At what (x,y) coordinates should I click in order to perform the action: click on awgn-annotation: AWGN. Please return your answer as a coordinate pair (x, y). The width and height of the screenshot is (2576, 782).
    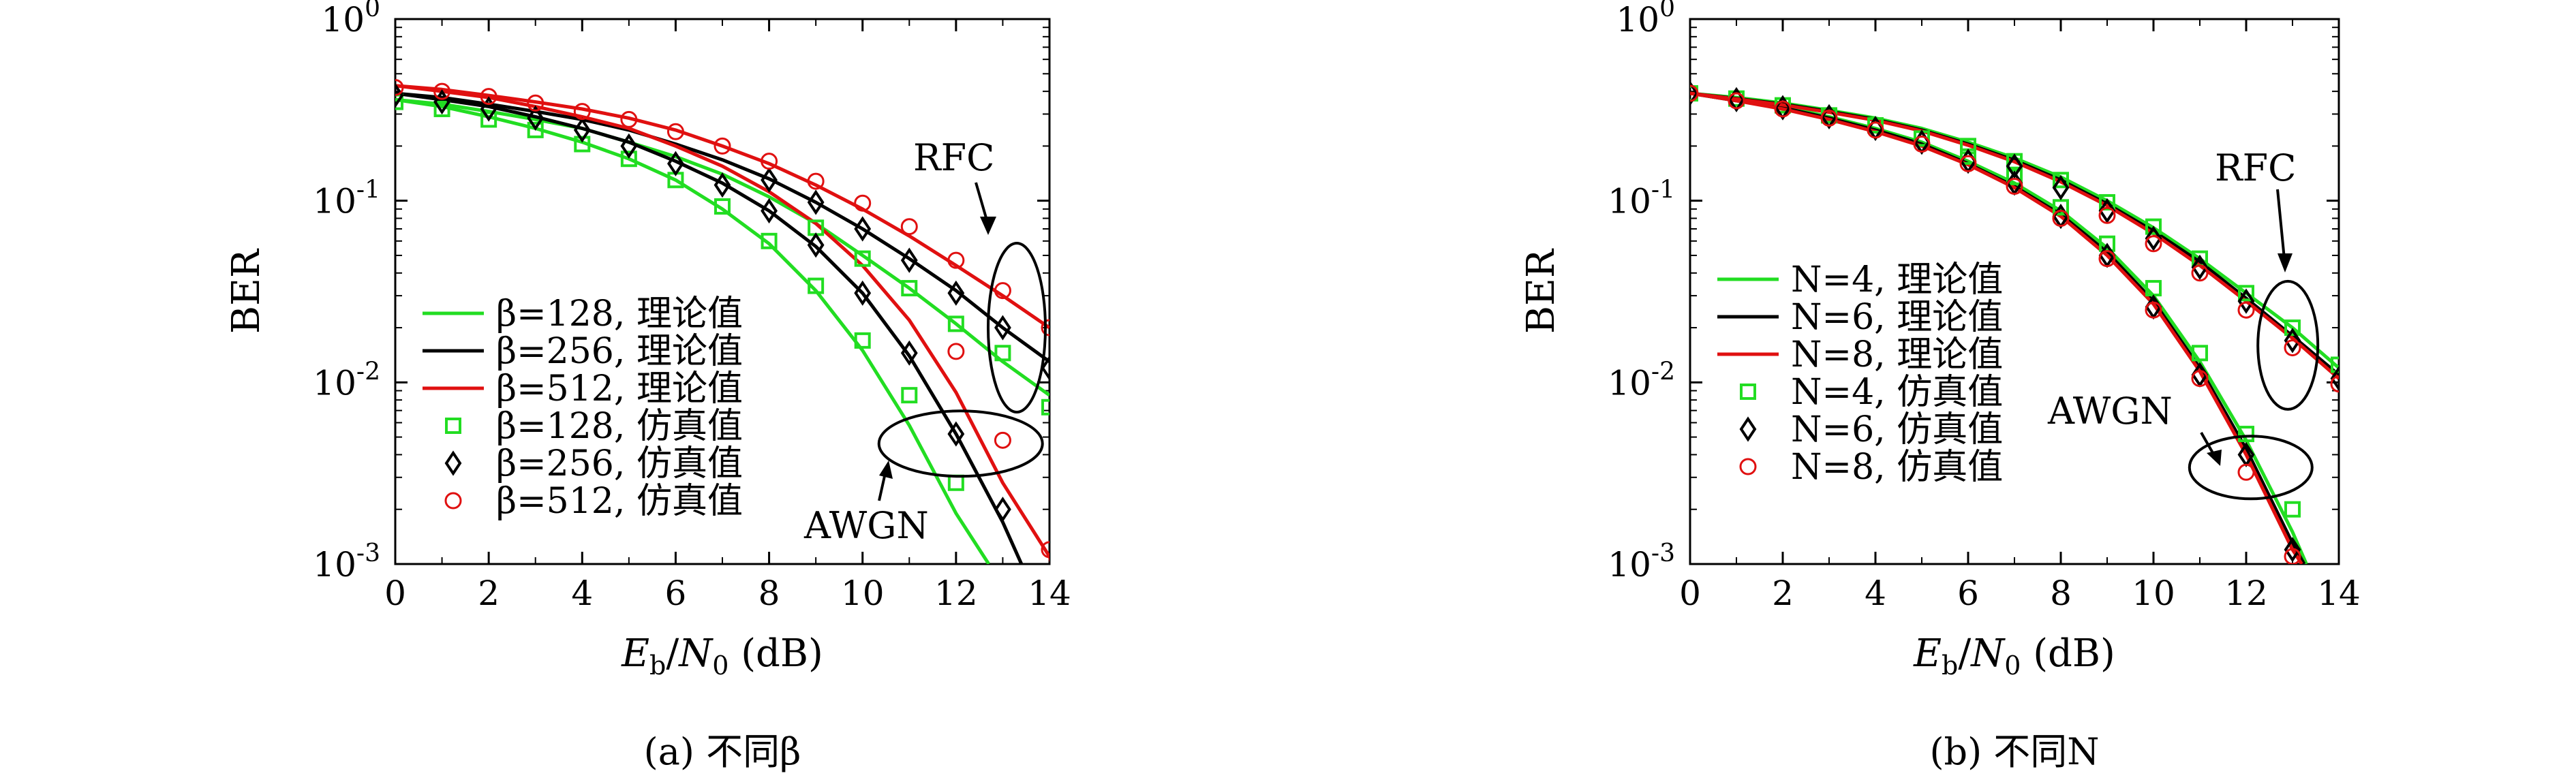
    Looking at the image, I should click on (2110, 411).